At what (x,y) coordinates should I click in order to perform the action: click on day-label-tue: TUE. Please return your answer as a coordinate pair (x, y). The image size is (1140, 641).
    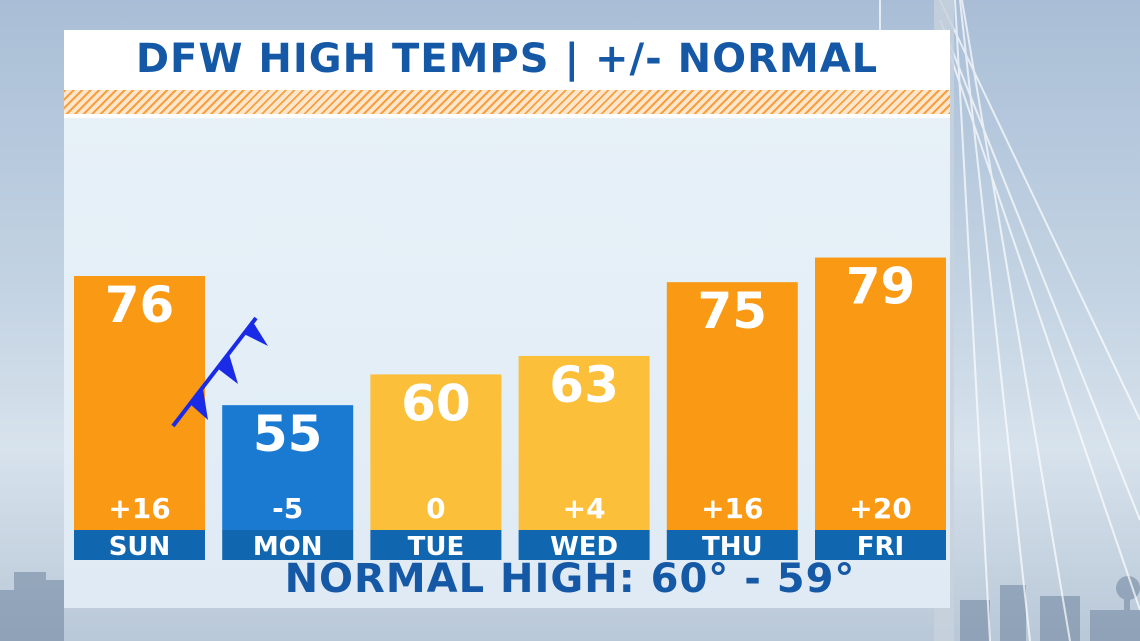
    Looking at the image, I should click on (436, 547).